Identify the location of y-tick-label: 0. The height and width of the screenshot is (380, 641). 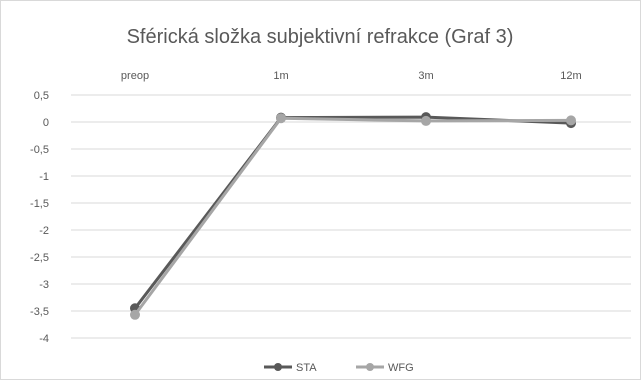
(46, 123).